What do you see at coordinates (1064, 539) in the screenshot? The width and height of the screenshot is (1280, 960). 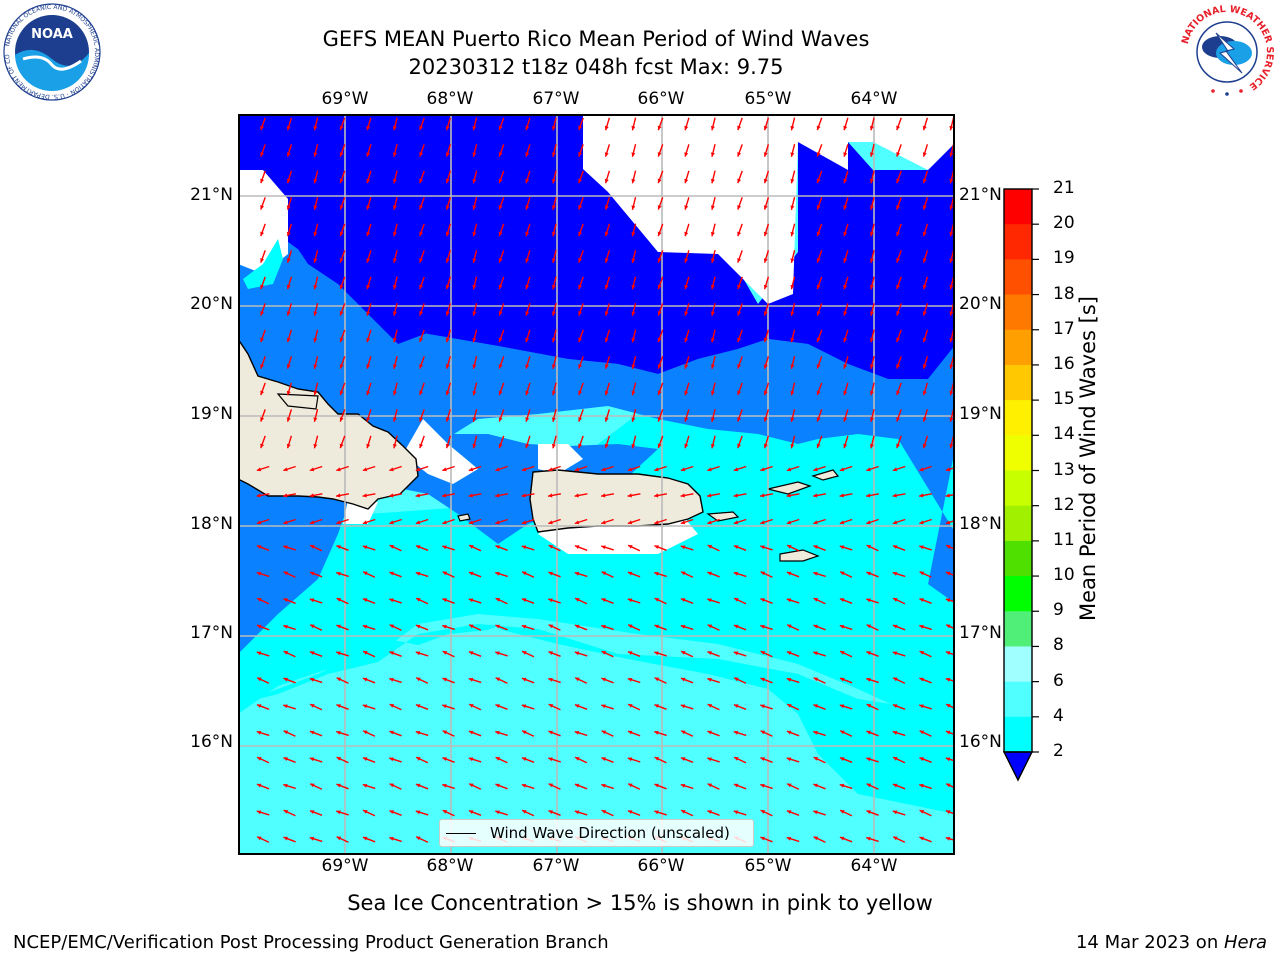 I see `colorbar-tick-10: 11` at bounding box center [1064, 539].